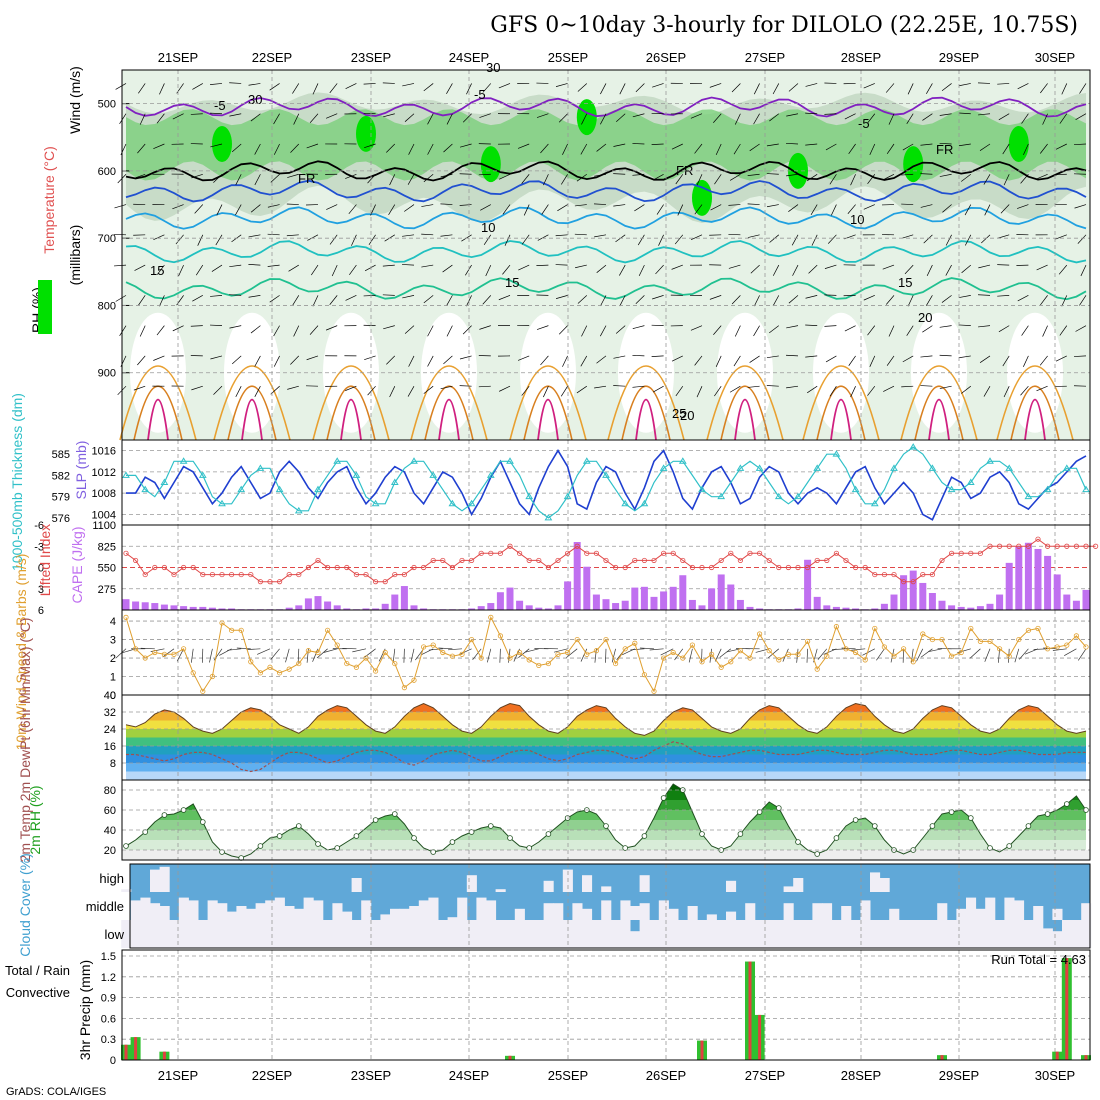  I want to click on ylabel-cape: CAPE (J/kg), so click(77, 564).